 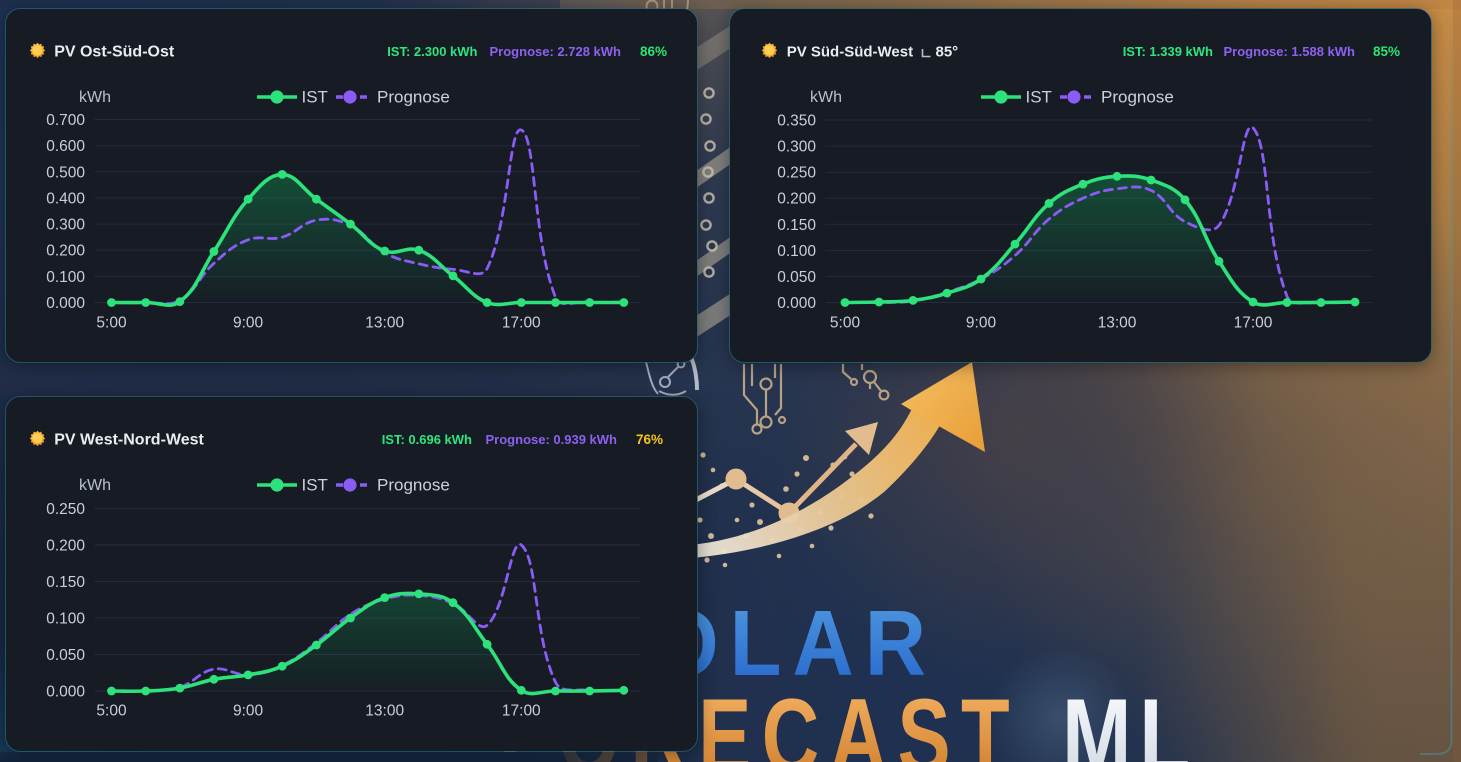 I want to click on svg-text: PV West-Nord-West, so click(x=129, y=440).